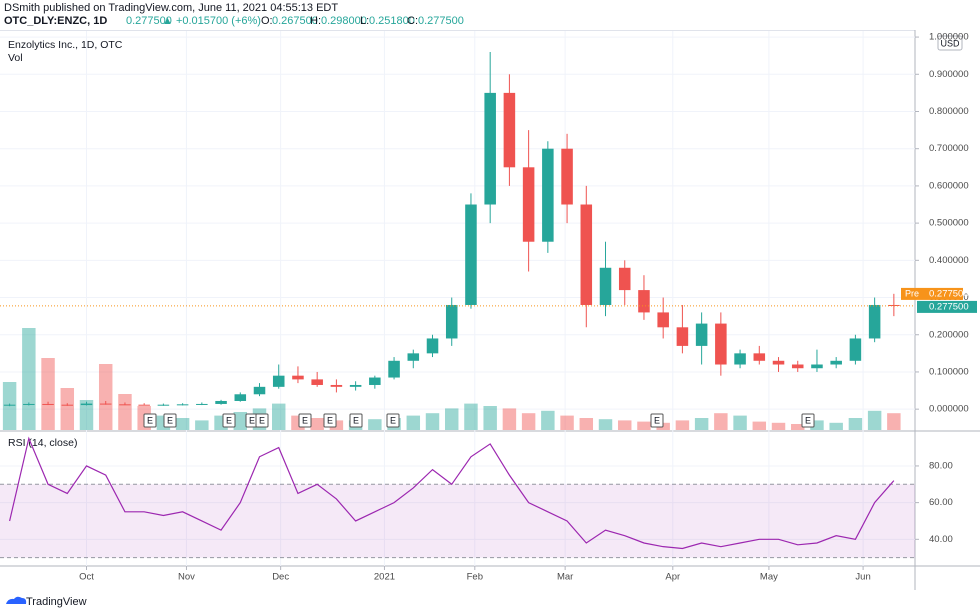 Image resolution: width=980 pixels, height=614 pixels. I want to click on y-tick-label: 80.00, so click(941, 465).